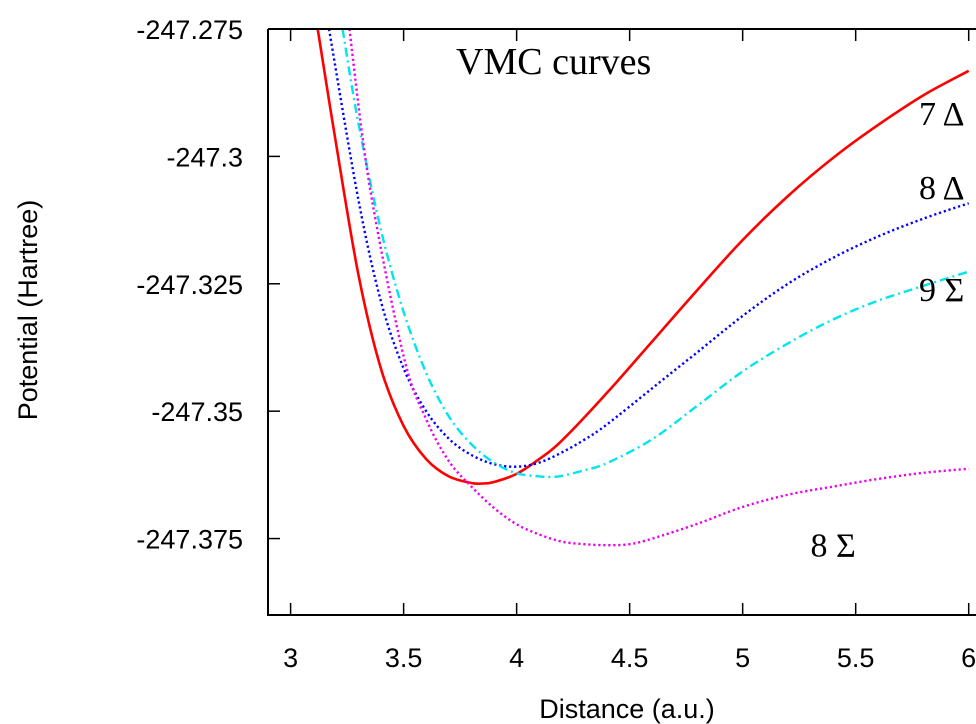 The height and width of the screenshot is (724, 976). What do you see at coordinates (189, 285) in the screenshot?
I see `y-tick-label: -247.325` at bounding box center [189, 285].